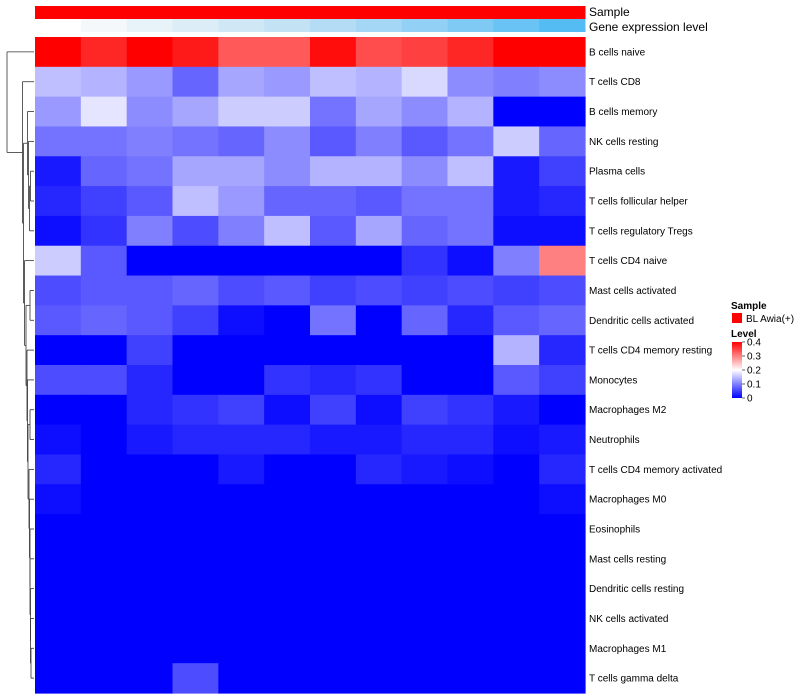 The height and width of the screenshot is (700, 800). Describe the element at coordinates (650, 351) in the screenshot. I see `row-label: T cells CD4 memory resting` at that location.